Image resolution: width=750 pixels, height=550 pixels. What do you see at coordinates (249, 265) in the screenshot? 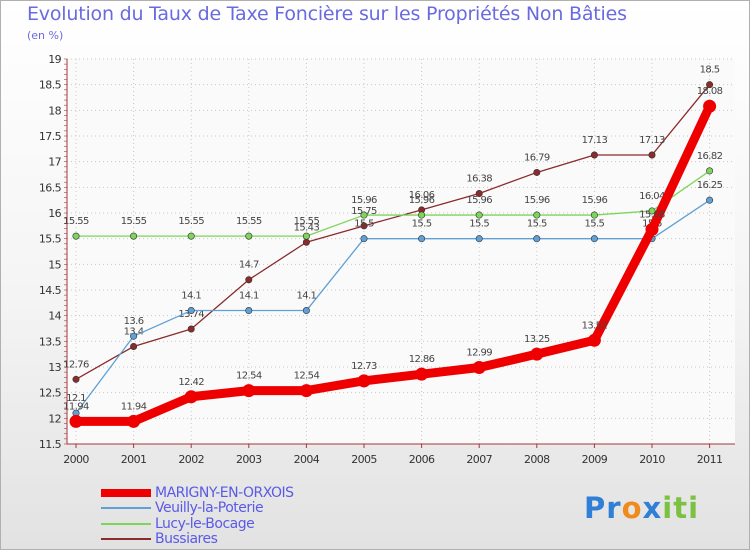
I see `data-label: 14.7` at bounding box center [249, 265].